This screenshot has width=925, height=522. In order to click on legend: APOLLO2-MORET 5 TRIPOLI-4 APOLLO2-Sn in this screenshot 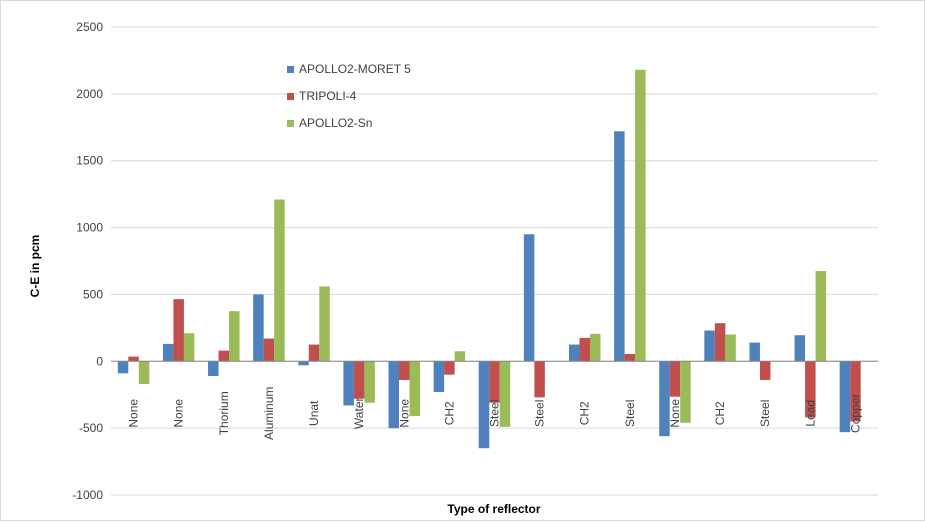, I will do `click(349, 96)`.